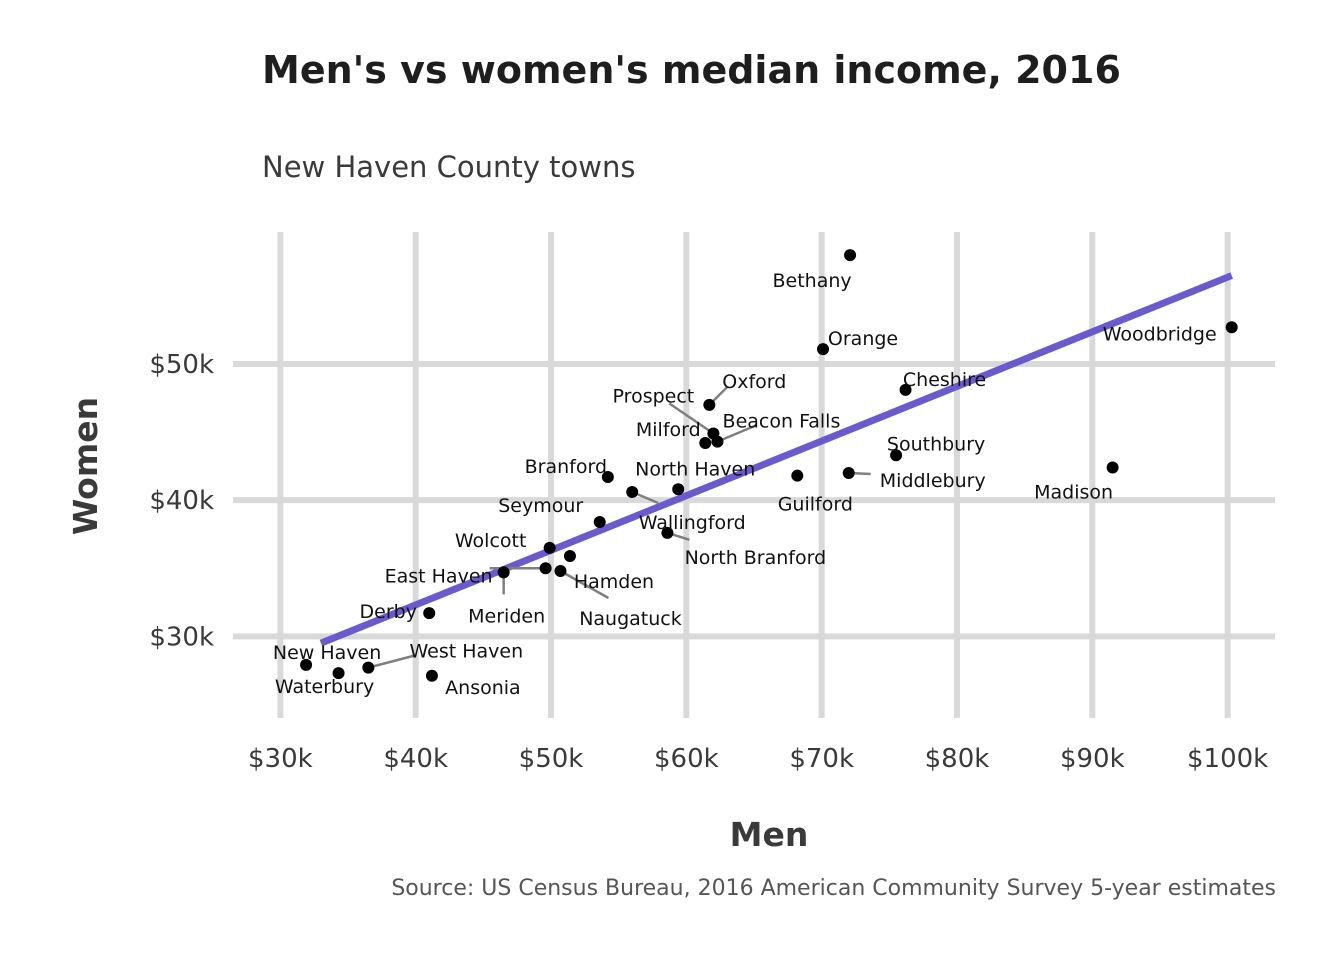 This screenshot has width=1344, height=960. What do you see at coordinates (491, 541) in the screenshot?
I see `point-label-wolcott: Wolcott` at bounding box center [491, 541].